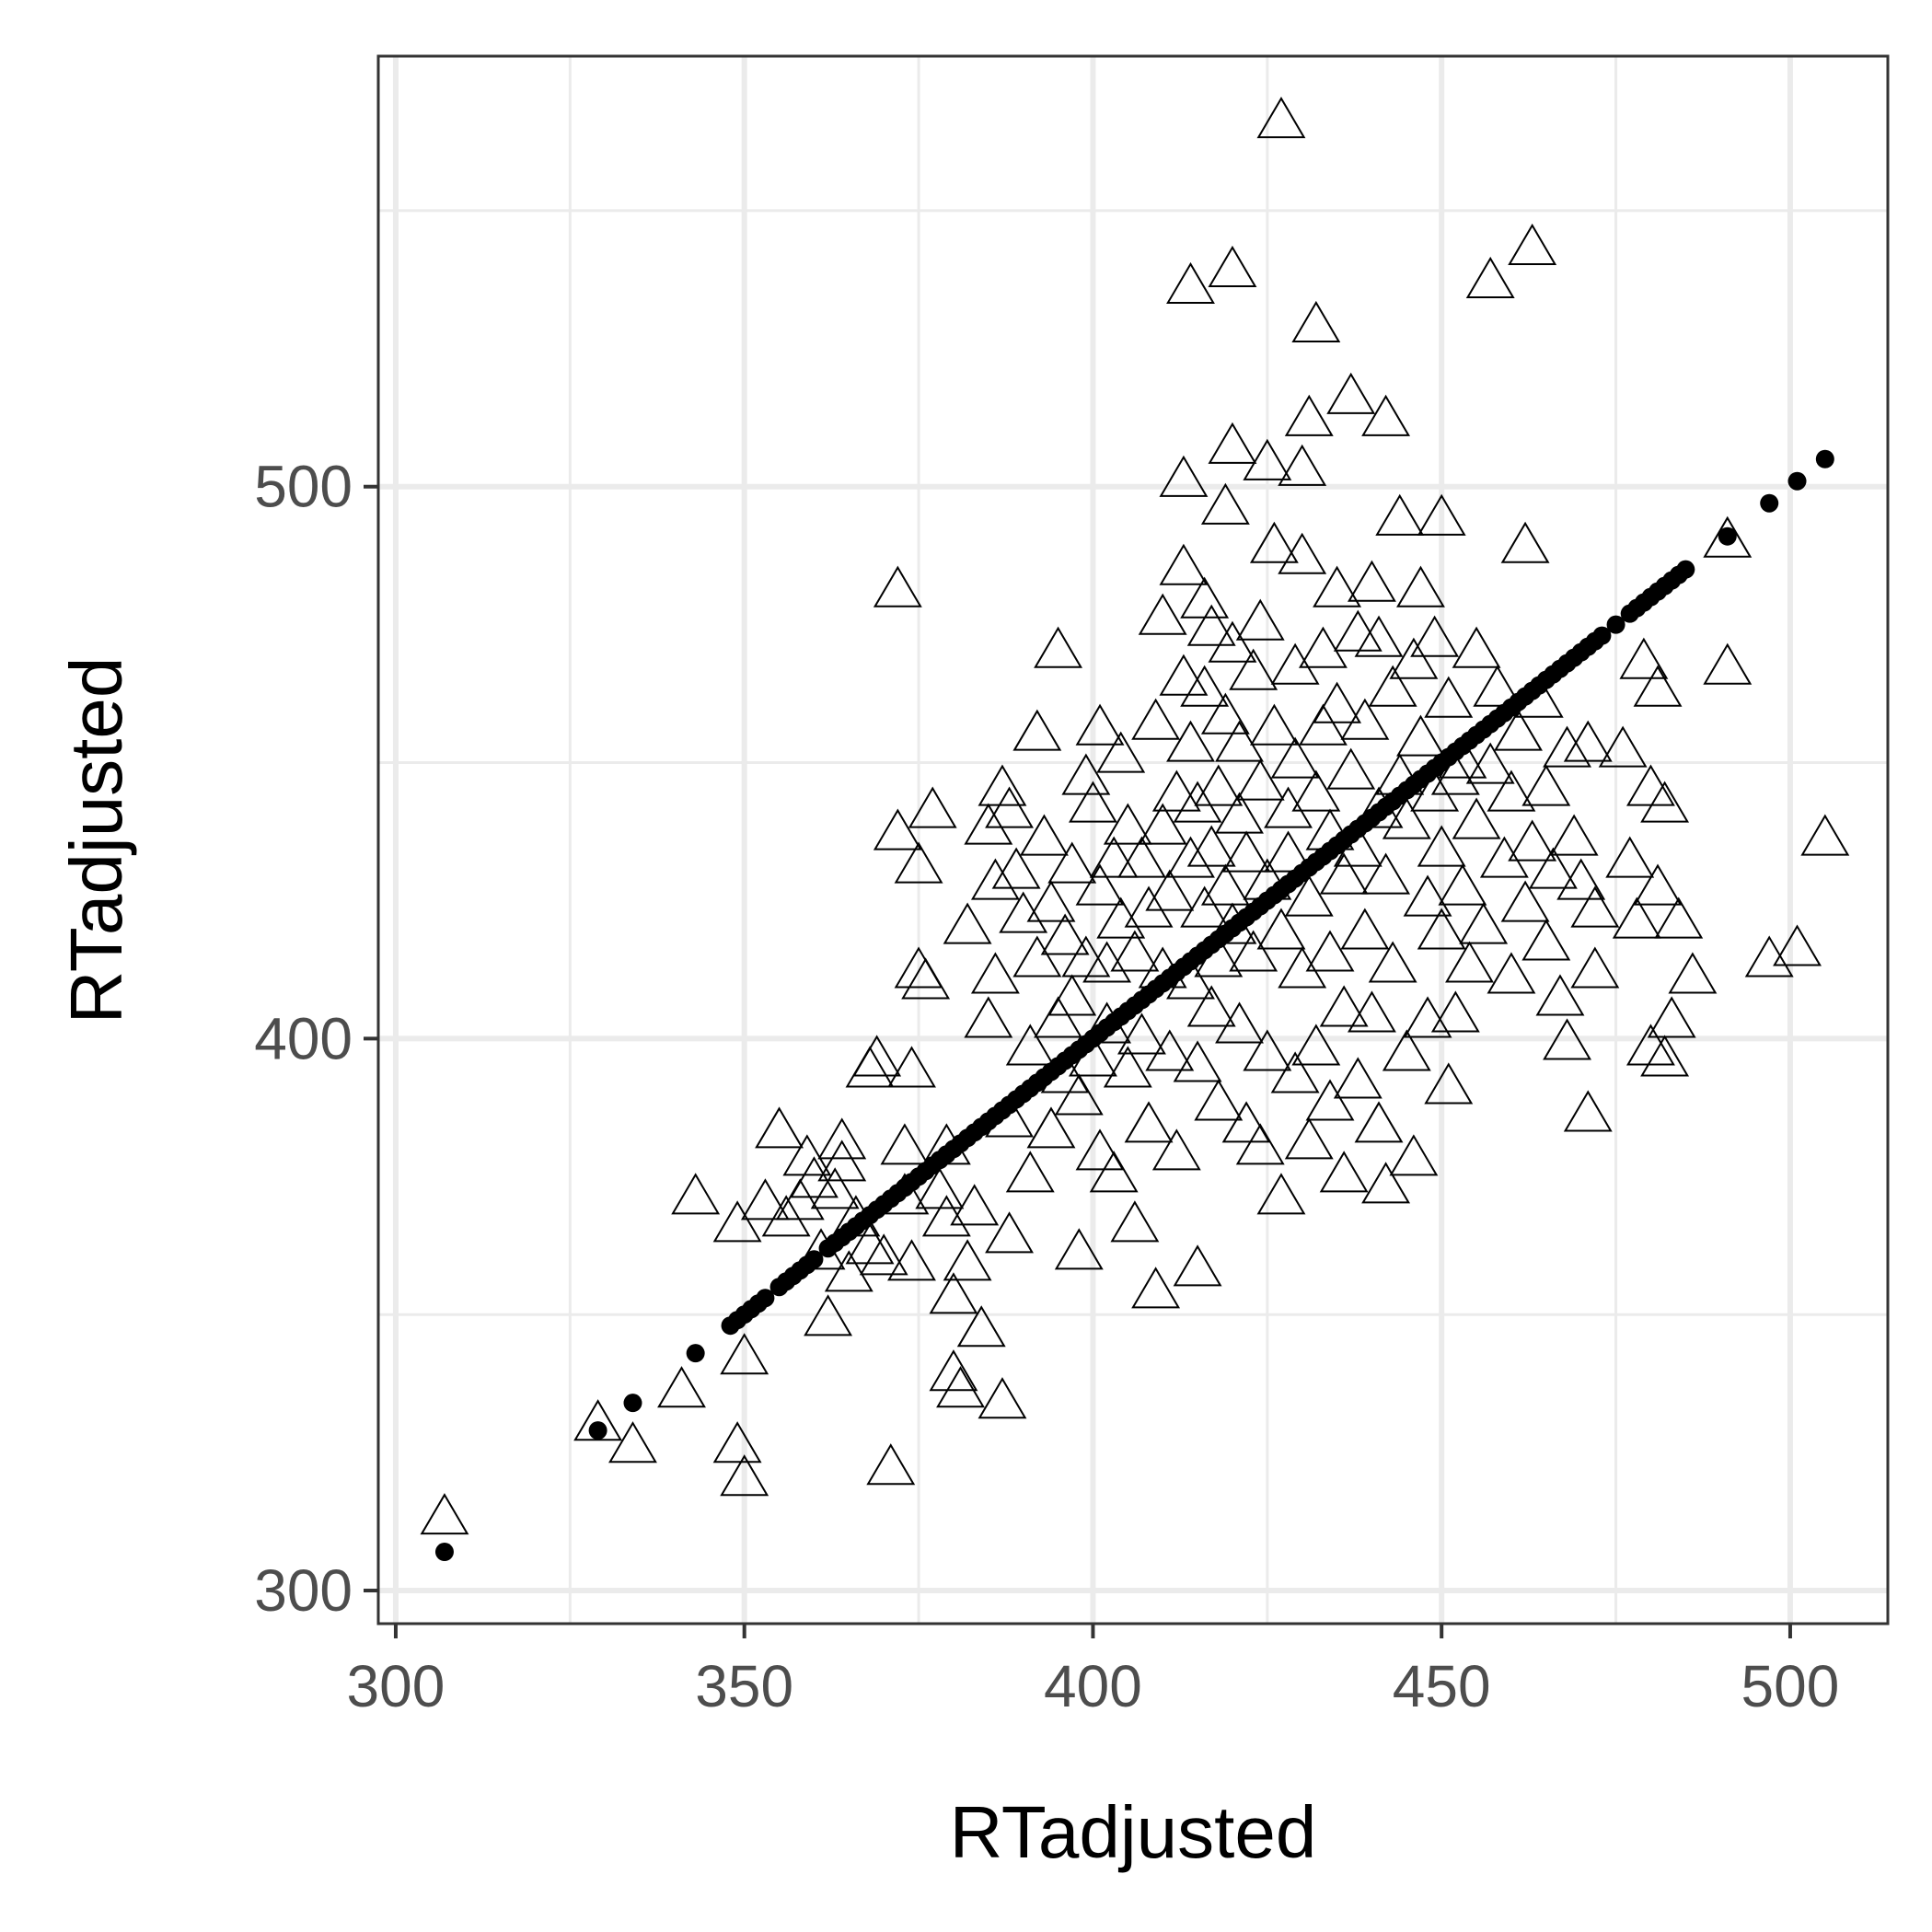 The width and height of the screenshot is (1932, 1932). Describe the element at coordinates (396, 1686) in the screenshot. I see `x-tick-label: 300` at that location.